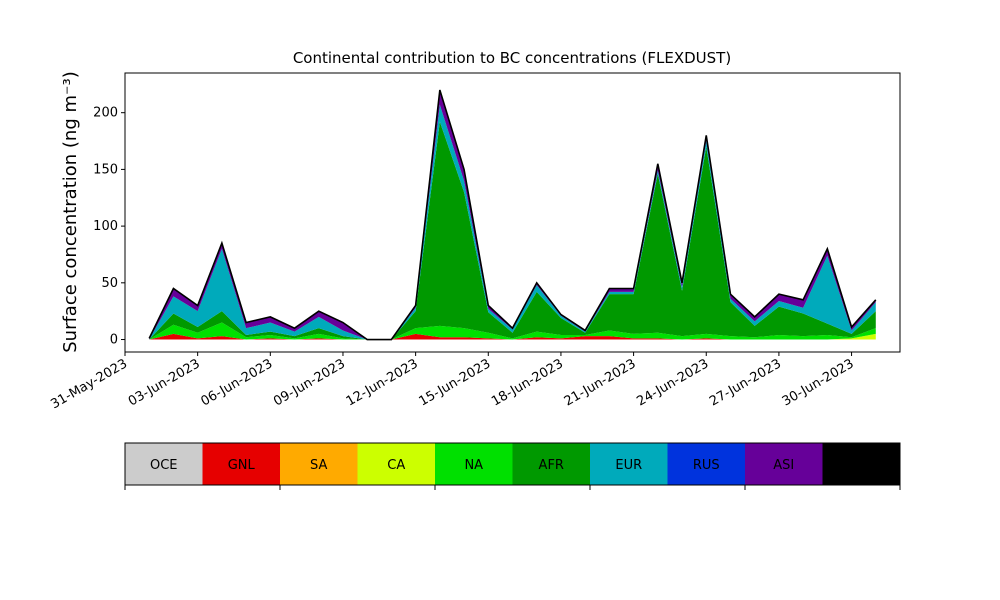 The height and width of the screenshot is (600, 1000). I want to click on legend-label: AFR, so click(551, 465).